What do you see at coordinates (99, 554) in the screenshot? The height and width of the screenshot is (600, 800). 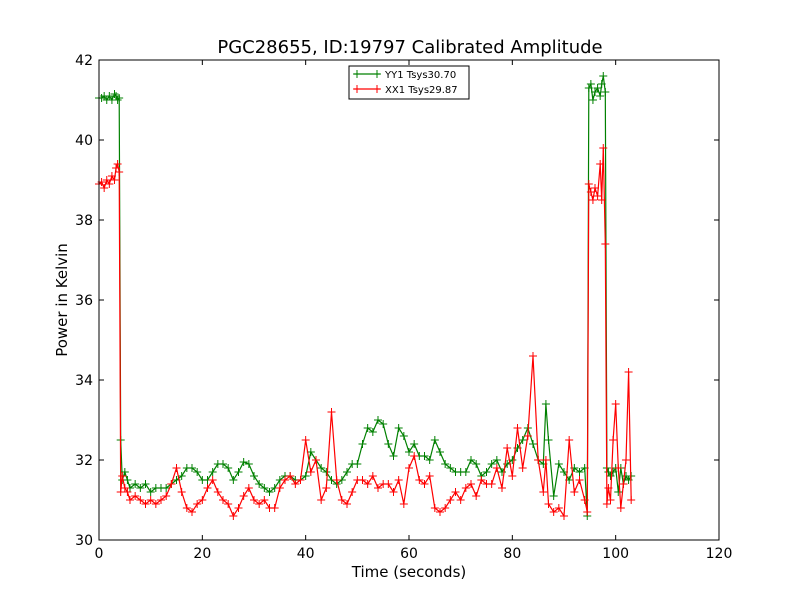 I see `x-tick-label: 0` at bounding box center [99, 554].